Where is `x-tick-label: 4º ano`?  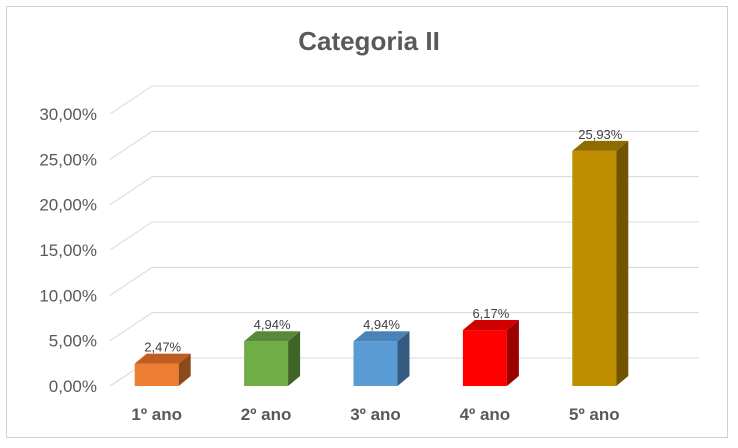 x-tick-label: 4º ano is located at coordinates (485, 414).